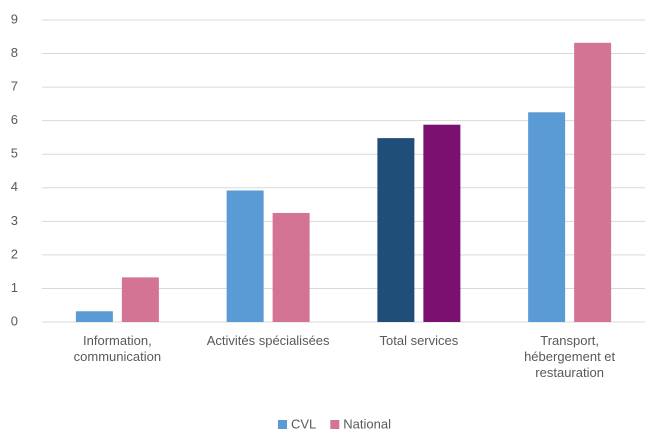 Image resolution: width=651 pixels, height=433 pixels. I want to click on y-tick-label: 9, so click(14, 18).